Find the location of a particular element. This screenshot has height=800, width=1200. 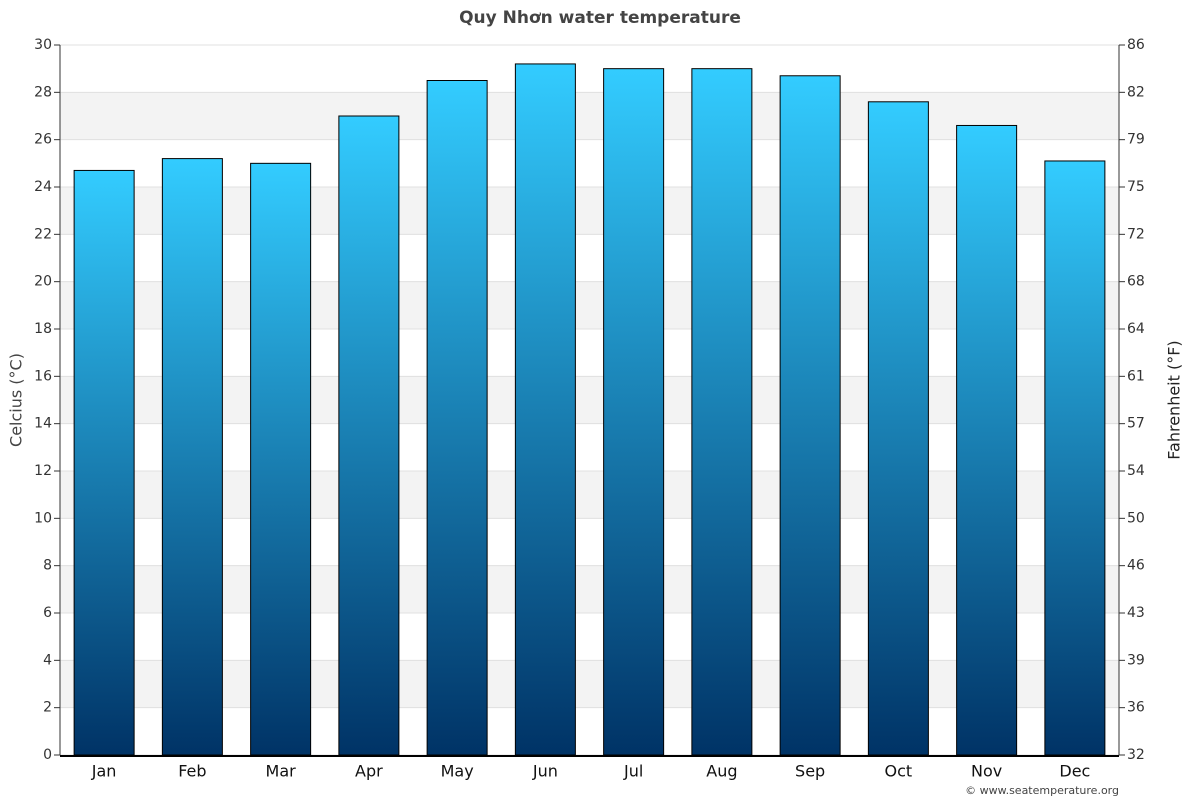

y2-axis-label: Fahrenheit (°F) is located at coordinates (1174, 399).